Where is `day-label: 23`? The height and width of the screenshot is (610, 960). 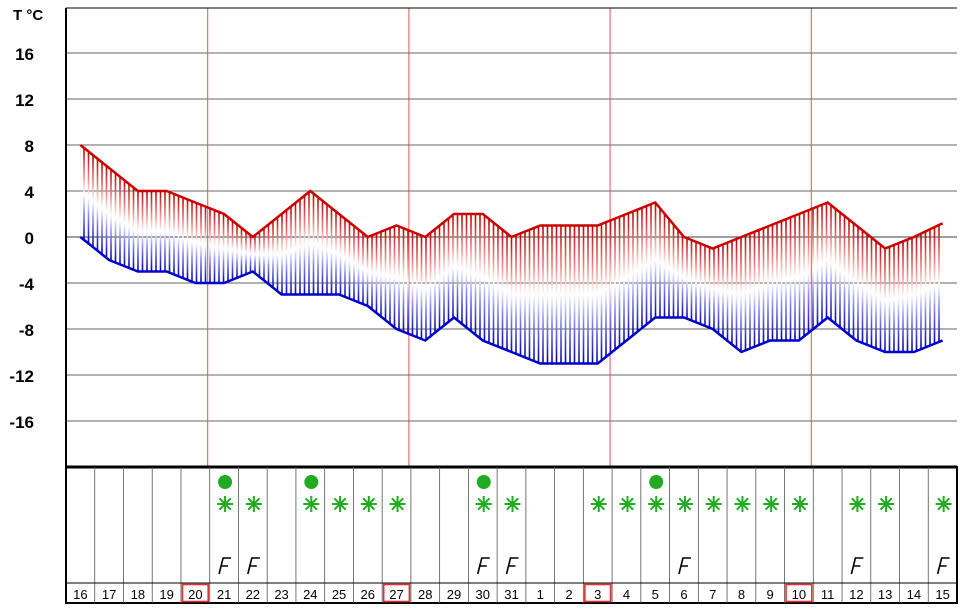
day-label: 23 is located at coordinates (281, 594).